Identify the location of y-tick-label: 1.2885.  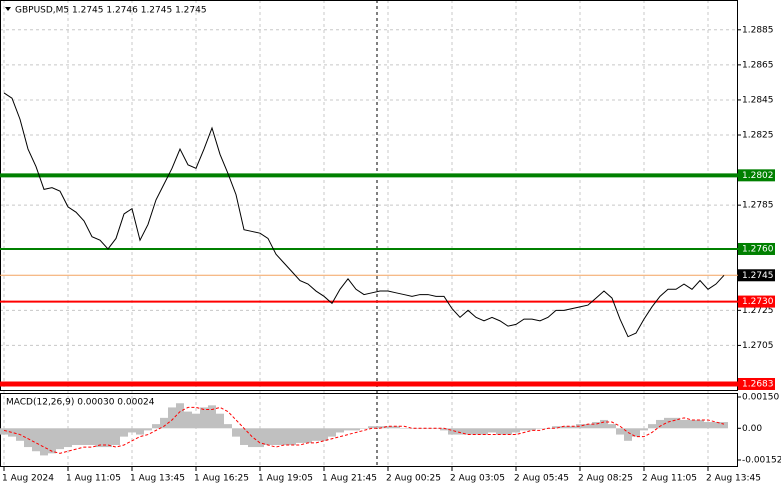
(758, 30).